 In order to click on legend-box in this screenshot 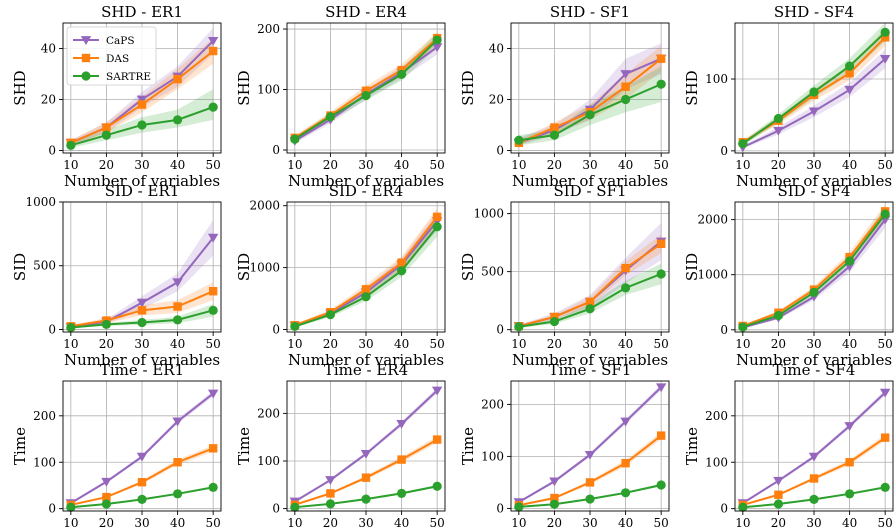, I will do `click(111, 56)`.